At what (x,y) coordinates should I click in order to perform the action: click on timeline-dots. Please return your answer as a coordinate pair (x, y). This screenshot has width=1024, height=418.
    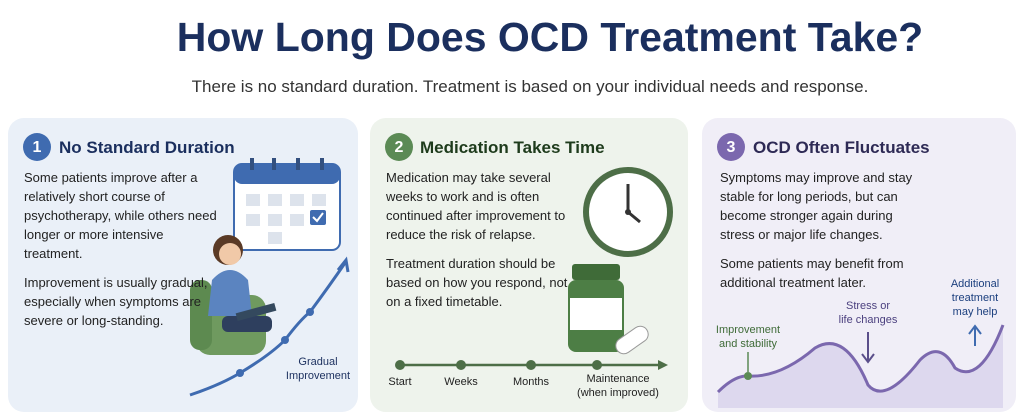
    Looking at the image, I should click on (498, 365).